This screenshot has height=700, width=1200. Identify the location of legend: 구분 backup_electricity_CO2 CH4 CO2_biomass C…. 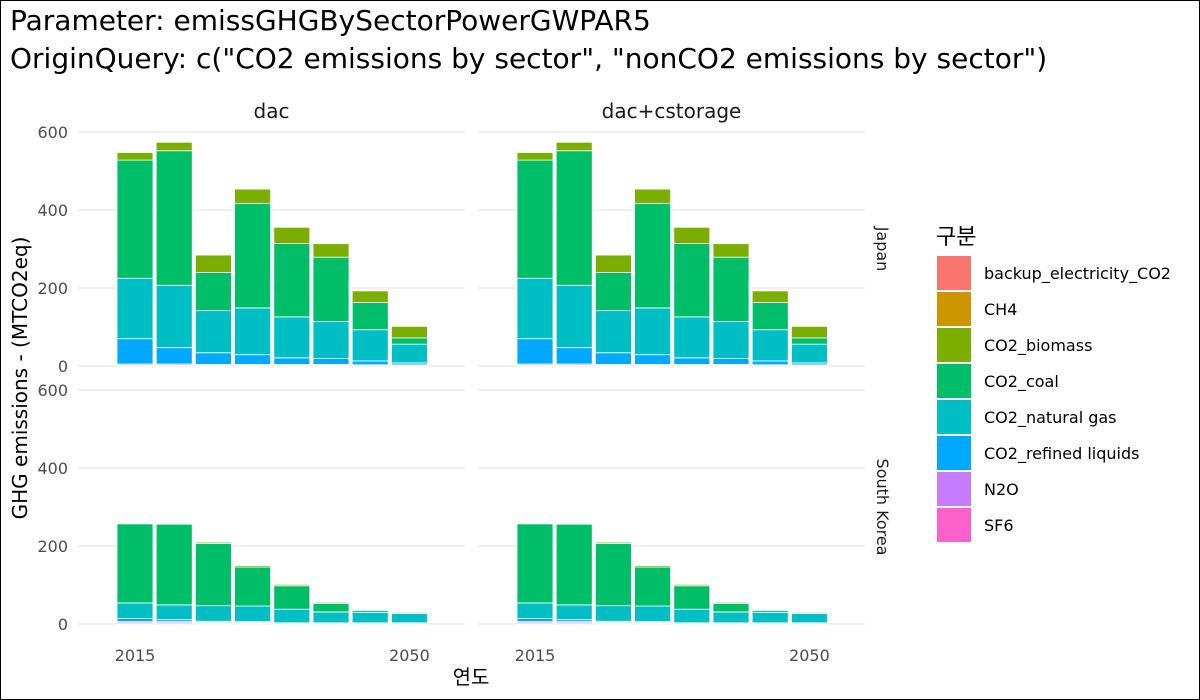
(1053, 383).